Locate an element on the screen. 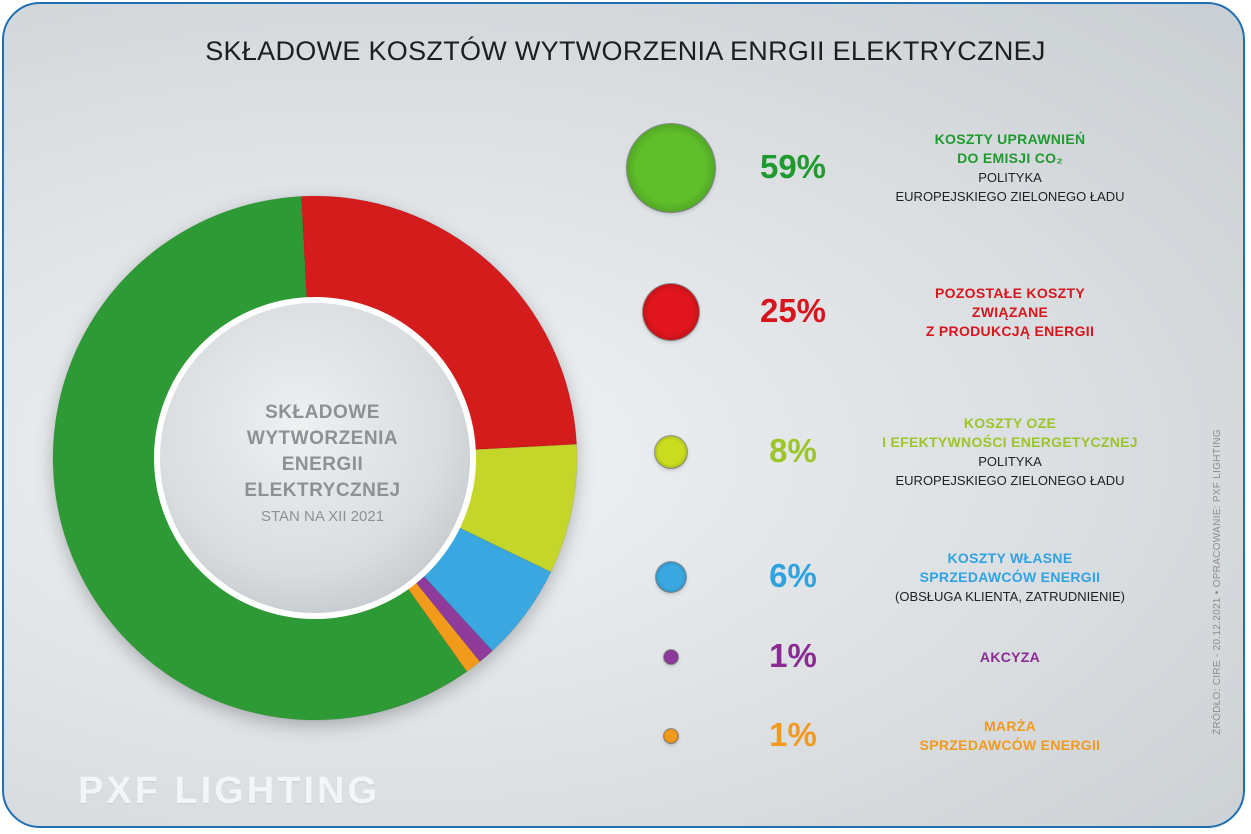  legend-label-main: KOSZTY OZE is located at coordinates (1010, 423).